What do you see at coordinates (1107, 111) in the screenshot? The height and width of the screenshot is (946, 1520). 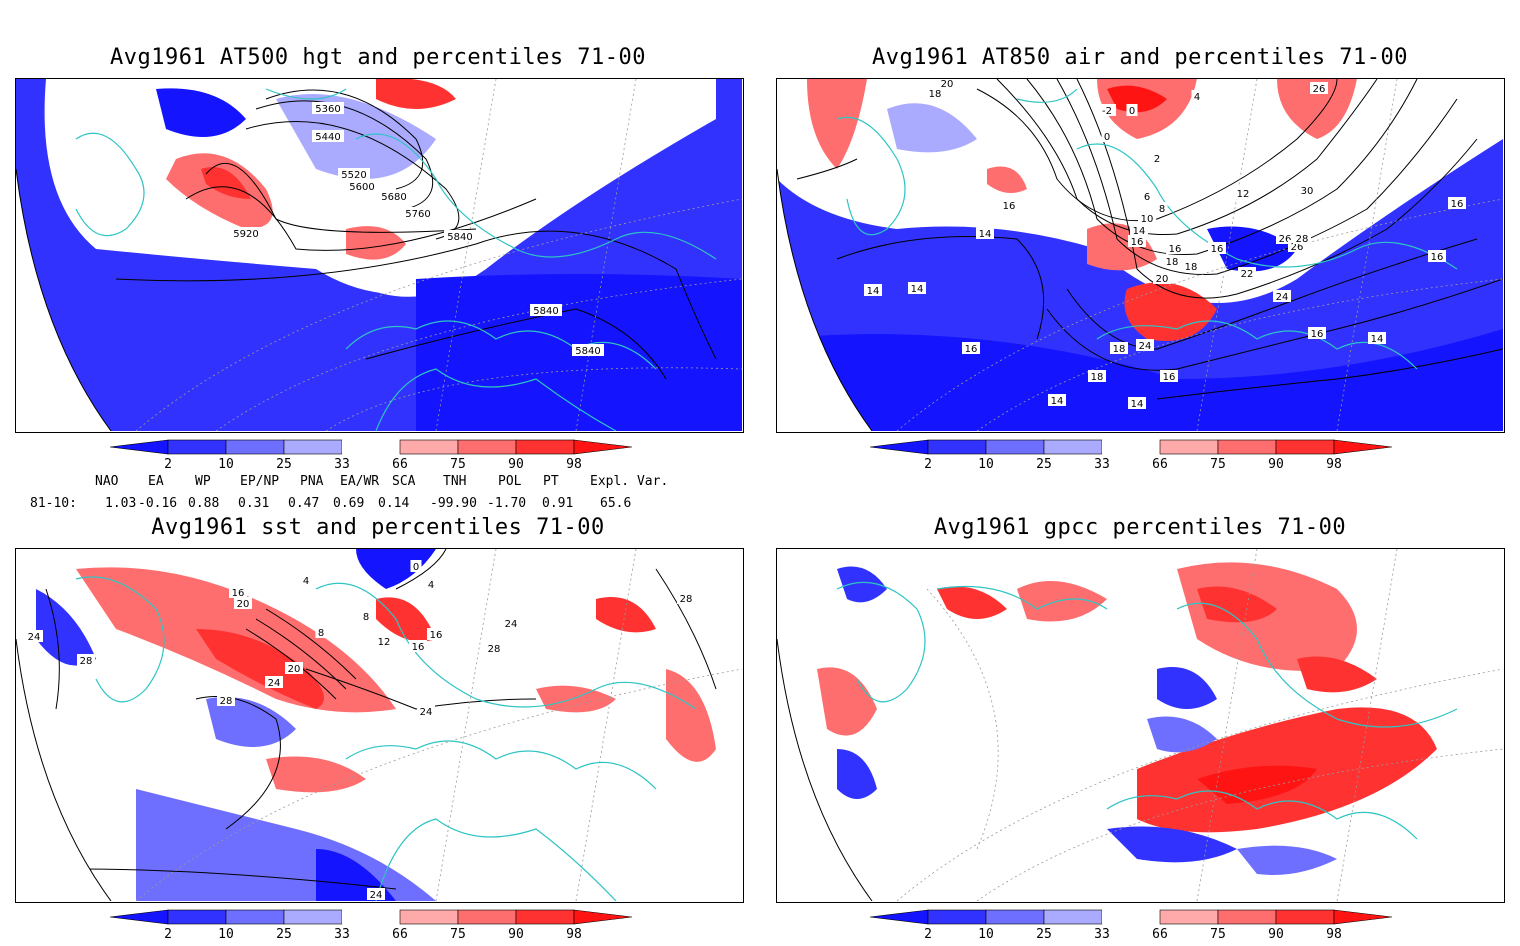 I see `svg-text: -2` at bounding box center [1107, 111].